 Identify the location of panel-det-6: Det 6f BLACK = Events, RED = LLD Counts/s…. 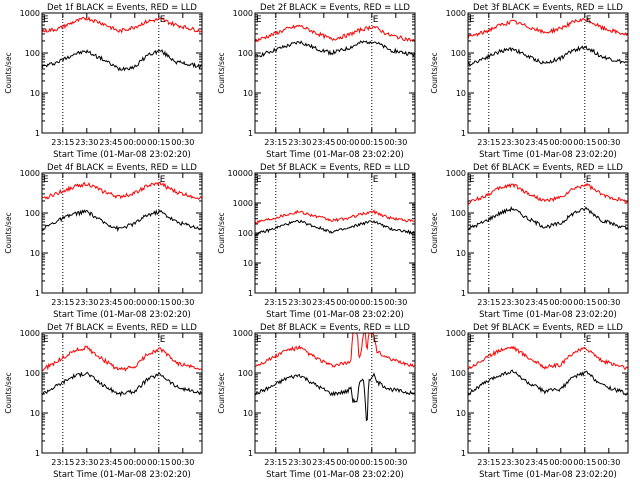
(529, 241).